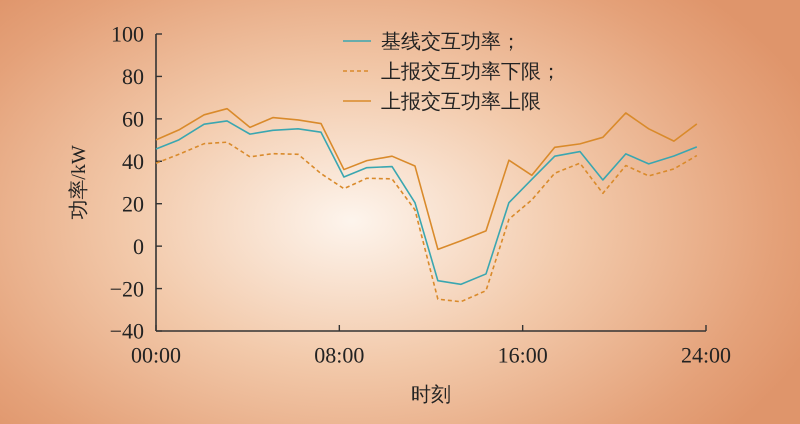 The height and width of the screenshot is (424, 800). What do you see at coordinates (127, 331) in the screenshot?
I see `y-tick-label: −40` at bounding box center [127, 331].